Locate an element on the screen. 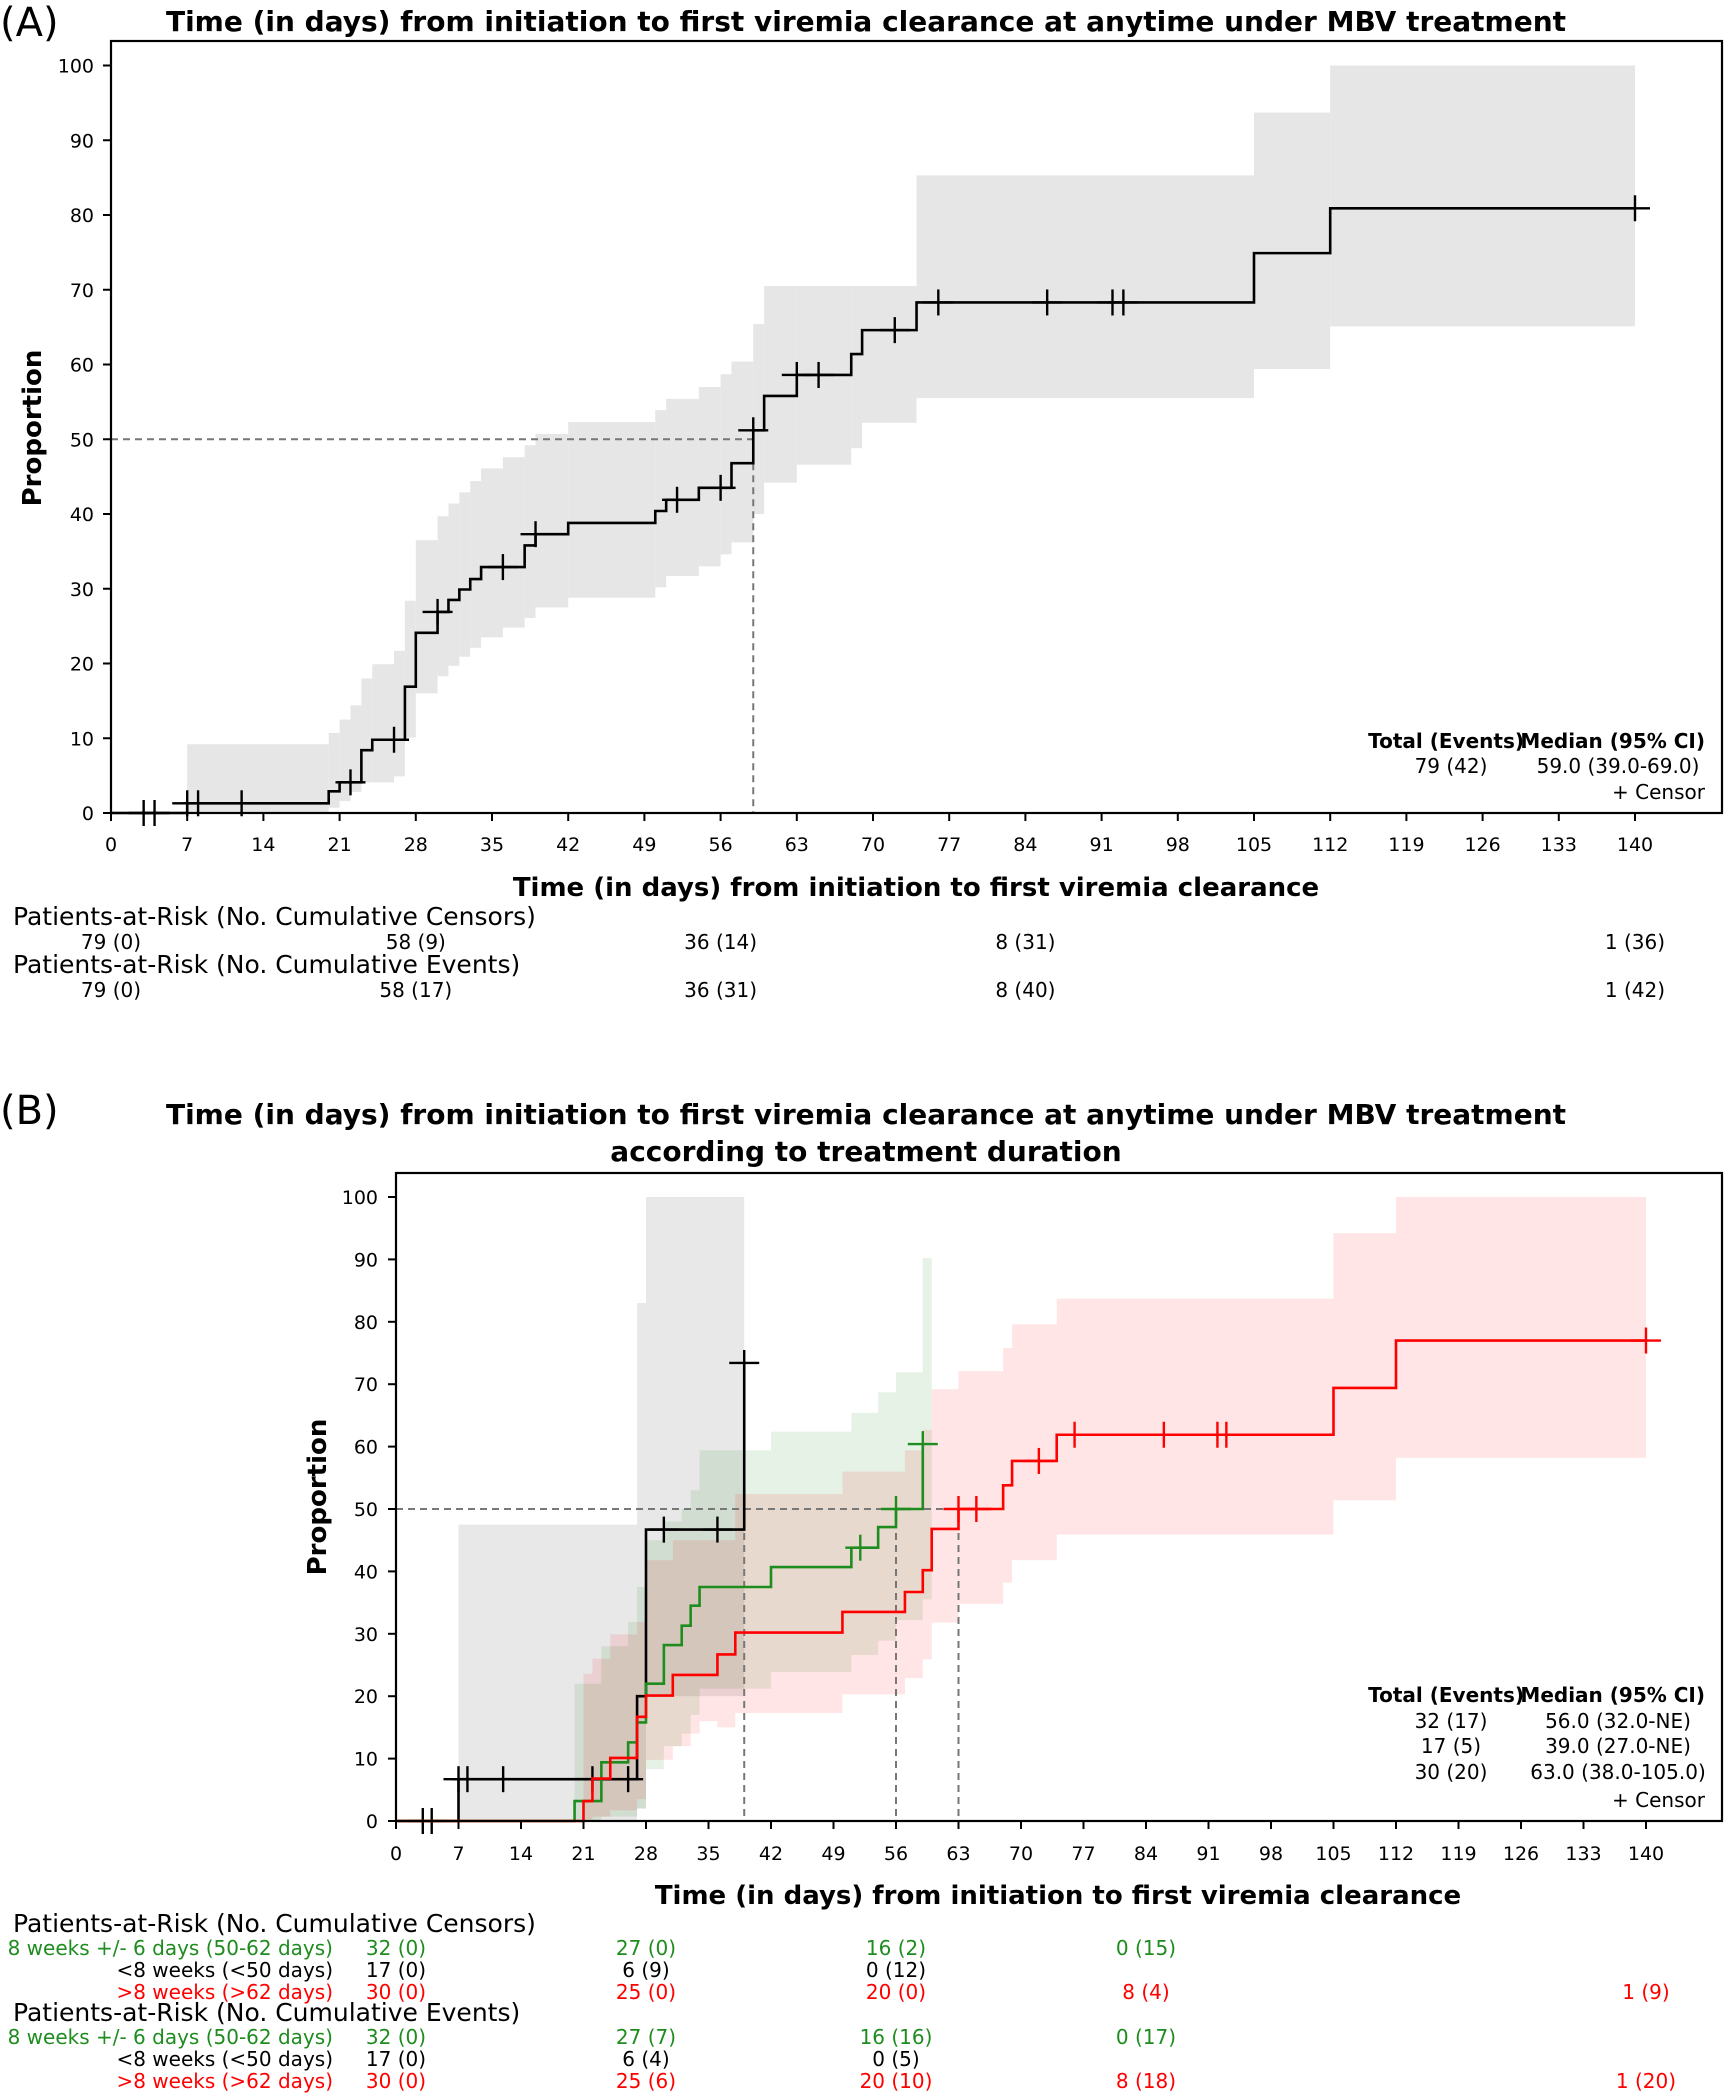 The image size is (1725, 2095). x-tick-label: 21 is located at coordinates (583, 1854).